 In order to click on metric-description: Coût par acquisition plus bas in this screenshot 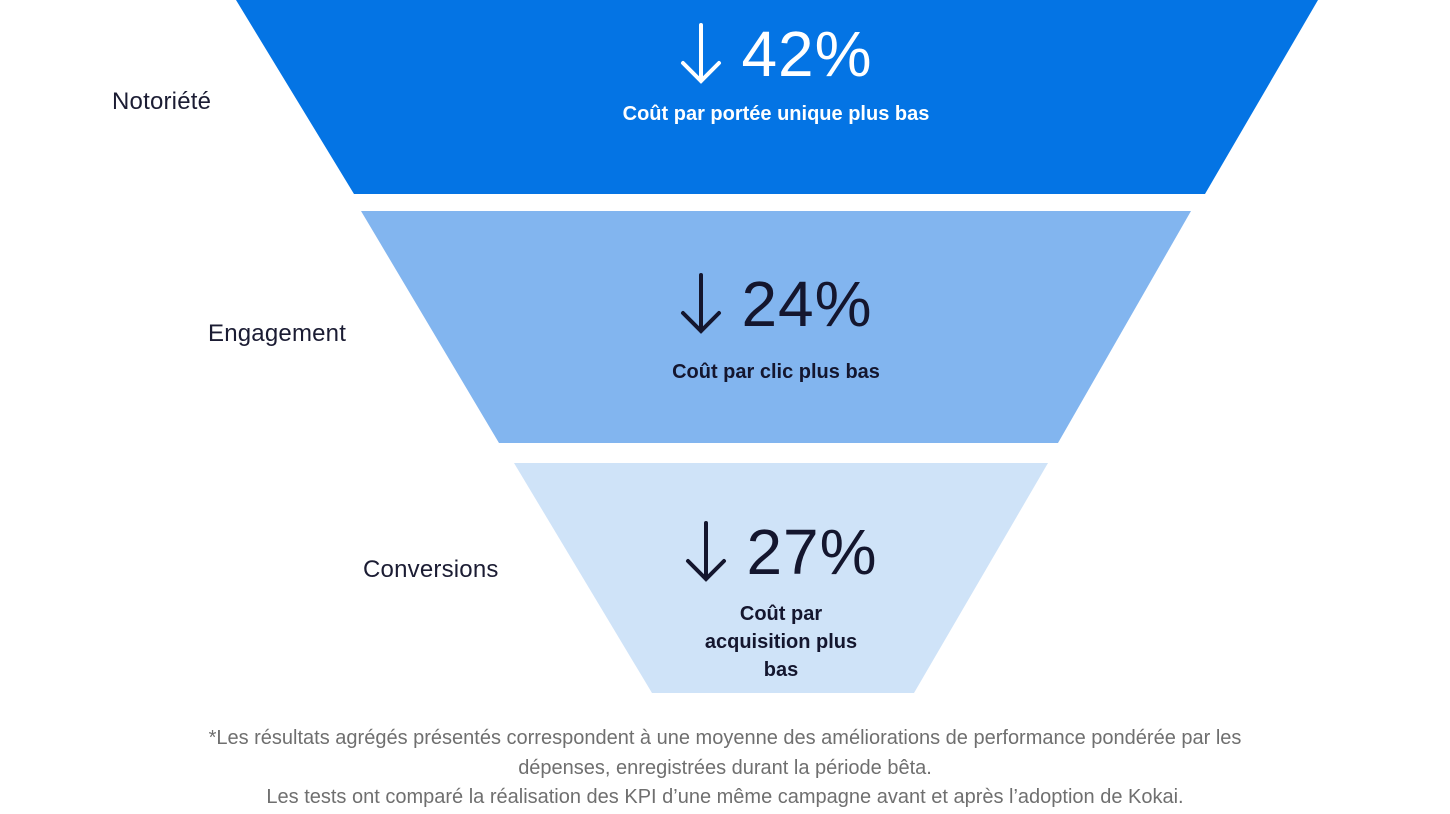, I will do `click(781, 642)`.